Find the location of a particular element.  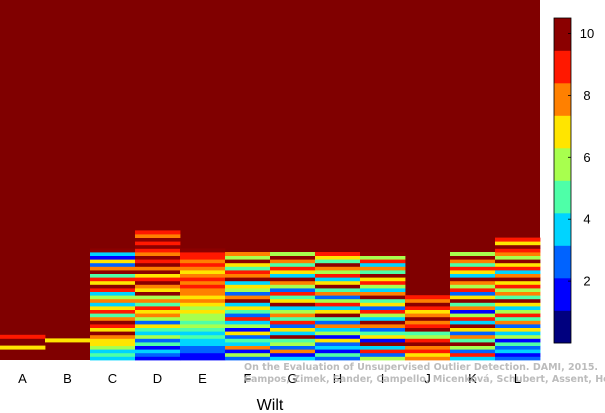

colorbar-tick-label: 6 is located at coordinates (586, 157).